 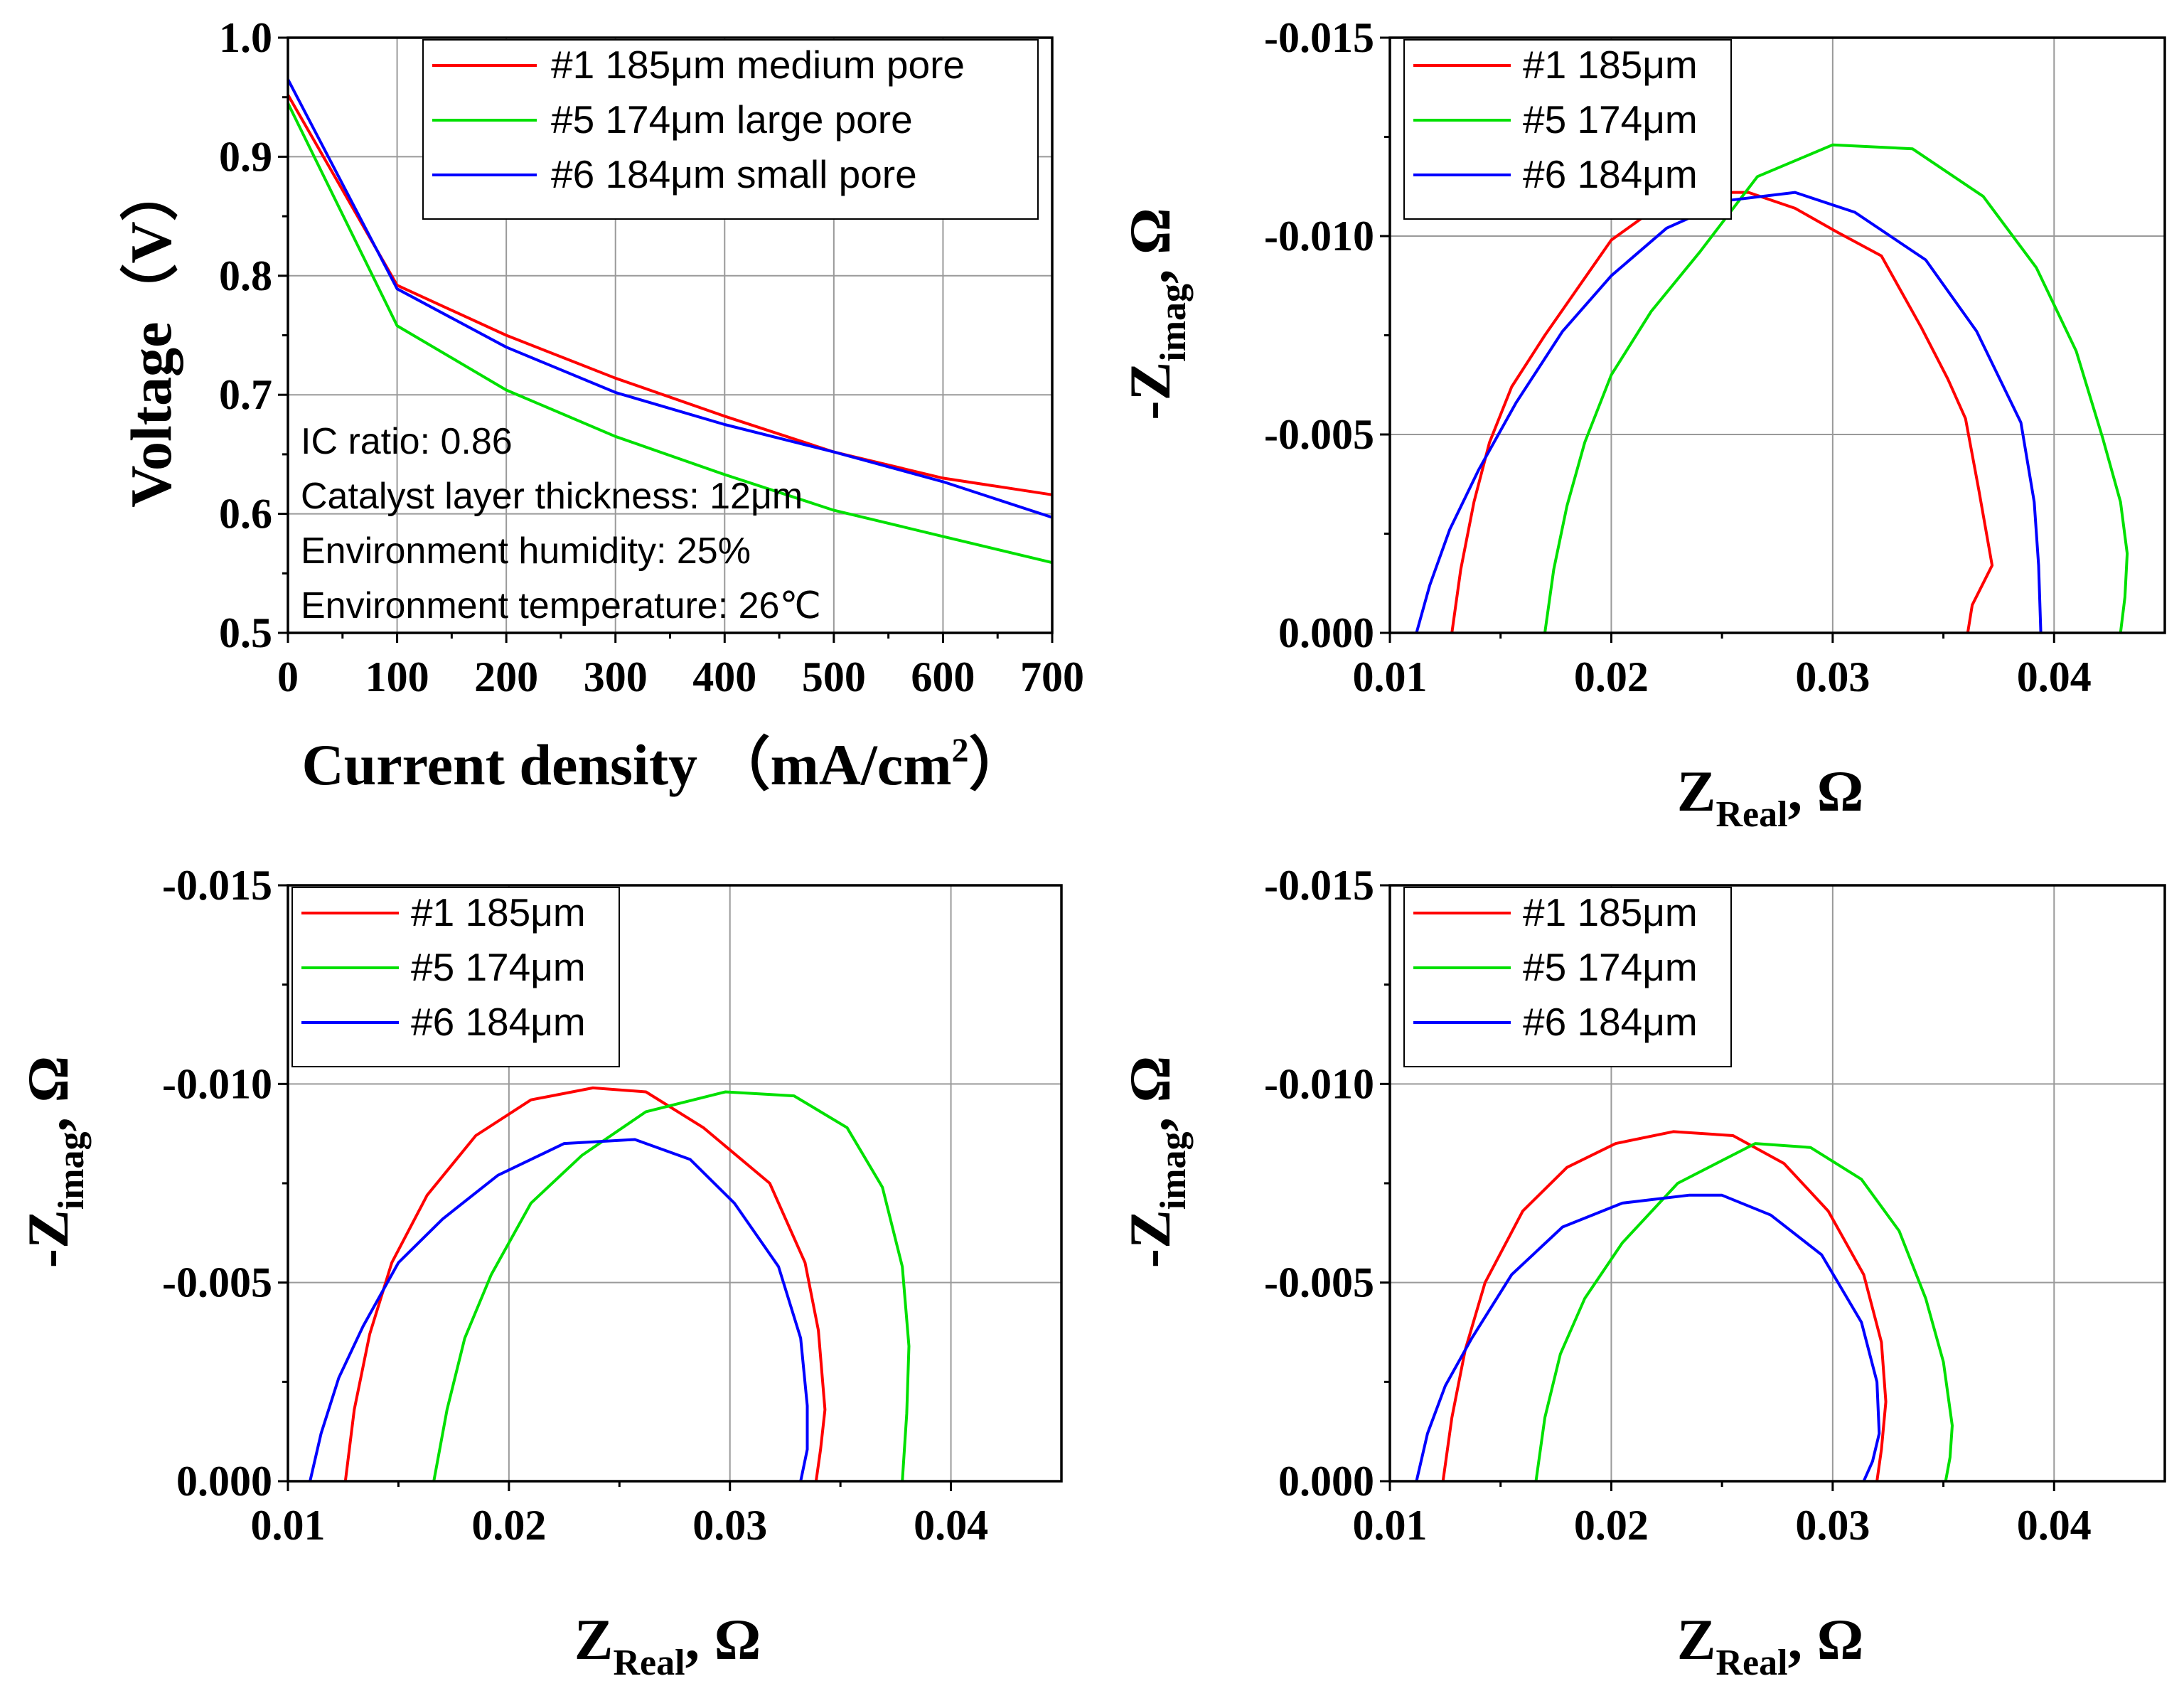 I want to click on x-tick-label: 200, so click(x=506, y=676).